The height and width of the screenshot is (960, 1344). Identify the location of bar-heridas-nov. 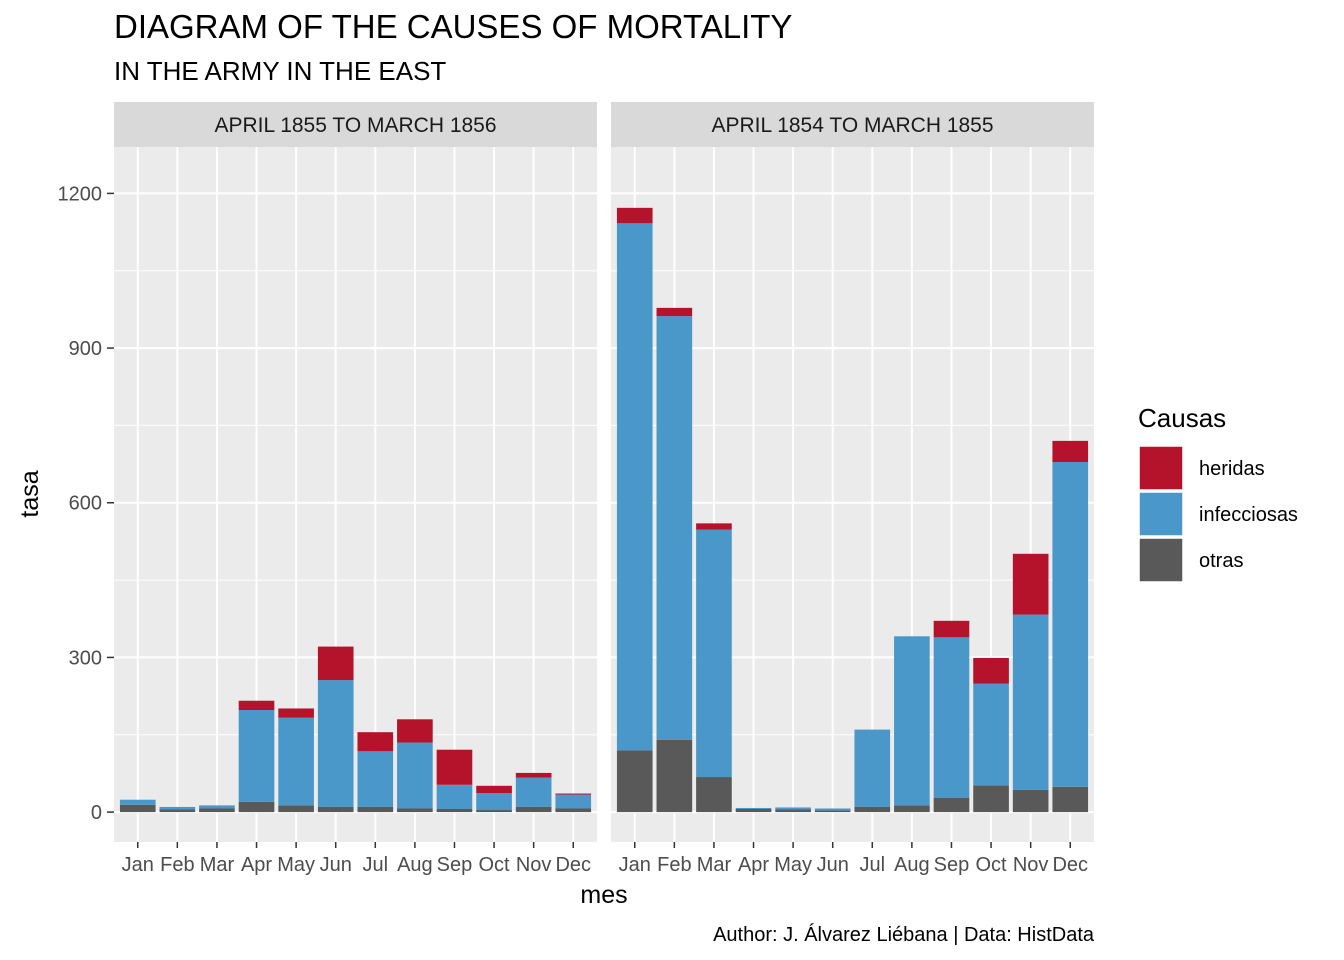
(533, 775).